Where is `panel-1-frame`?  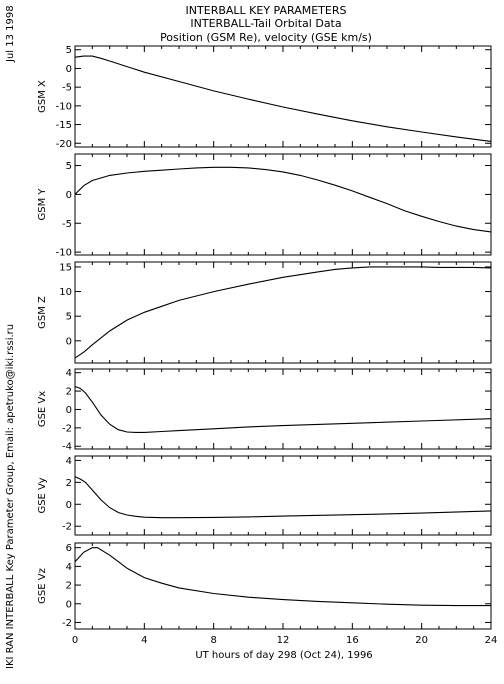 panel-1-frame is located at coordinates (283, 96).